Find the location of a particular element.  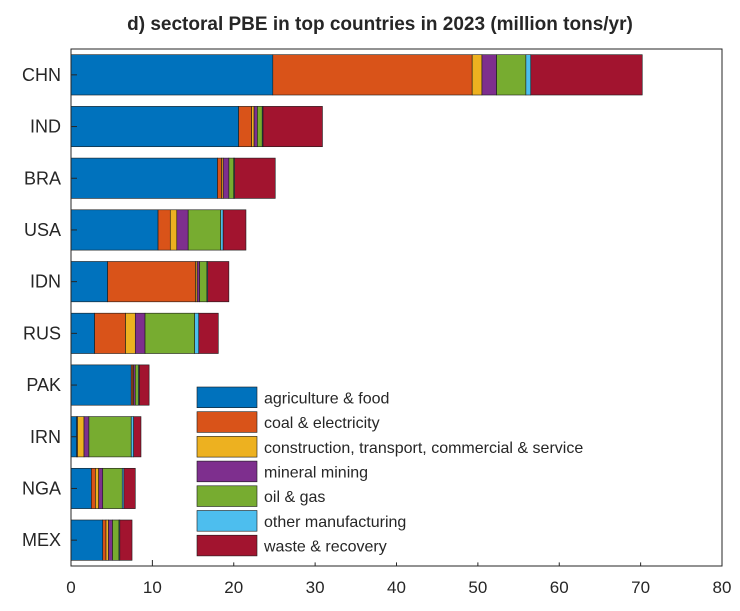

legend-label-5: other manufacturing is located at coordinates (335, 522).